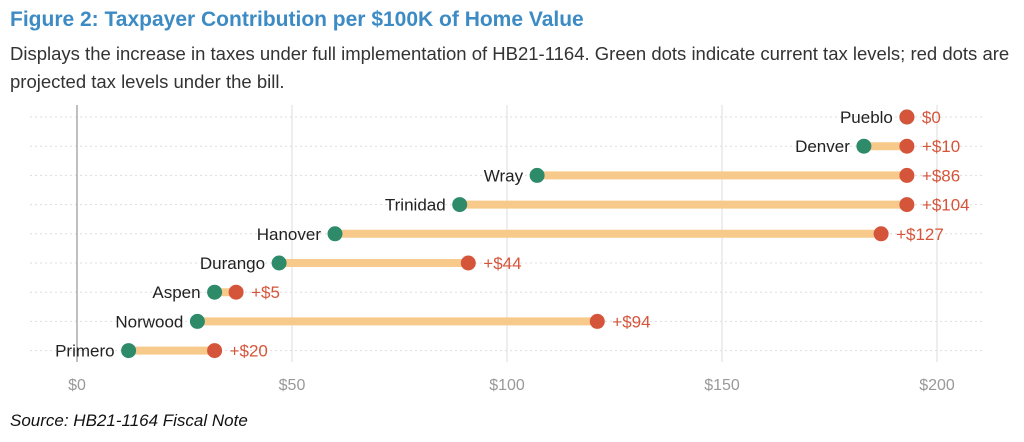 This screenshot has height=442, width=1024. What do you see at coordinates (289, 234) in the screenshot?
I see `category-label: Hanover` at bounding box center [289, 234].